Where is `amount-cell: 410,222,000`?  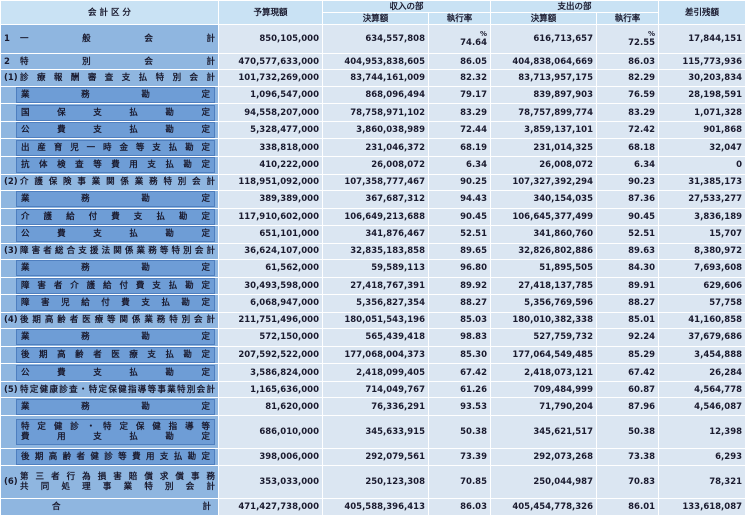 amount-cell: 410,222,000 is located at coordinates (270, 165).